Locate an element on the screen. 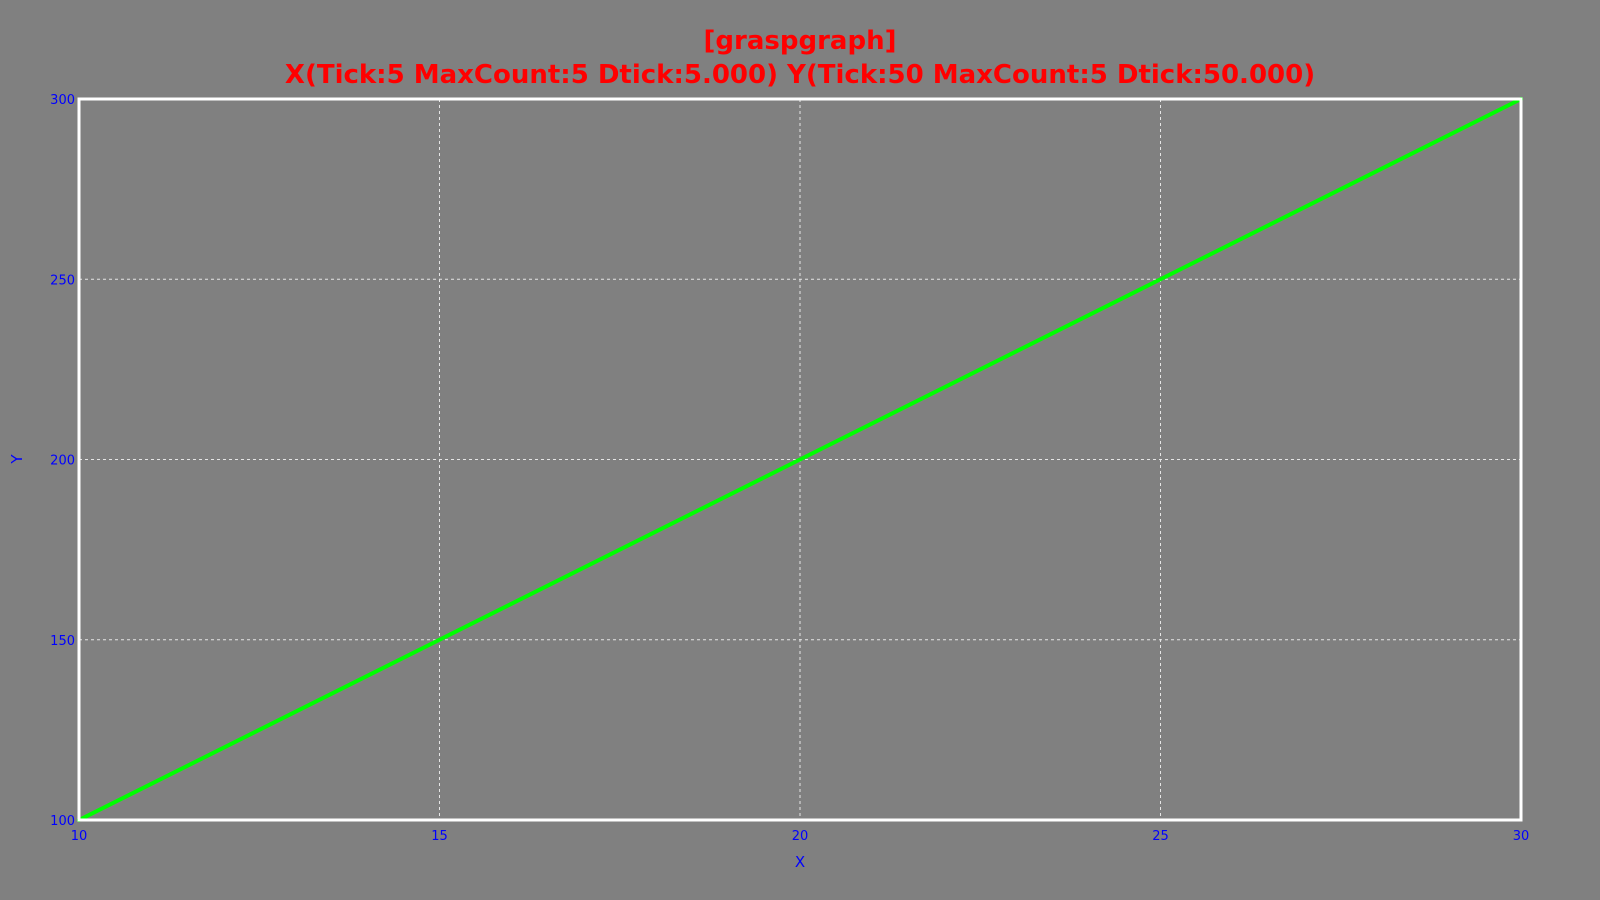  x-tick-label: 20 is located at coordinates (800, 836).